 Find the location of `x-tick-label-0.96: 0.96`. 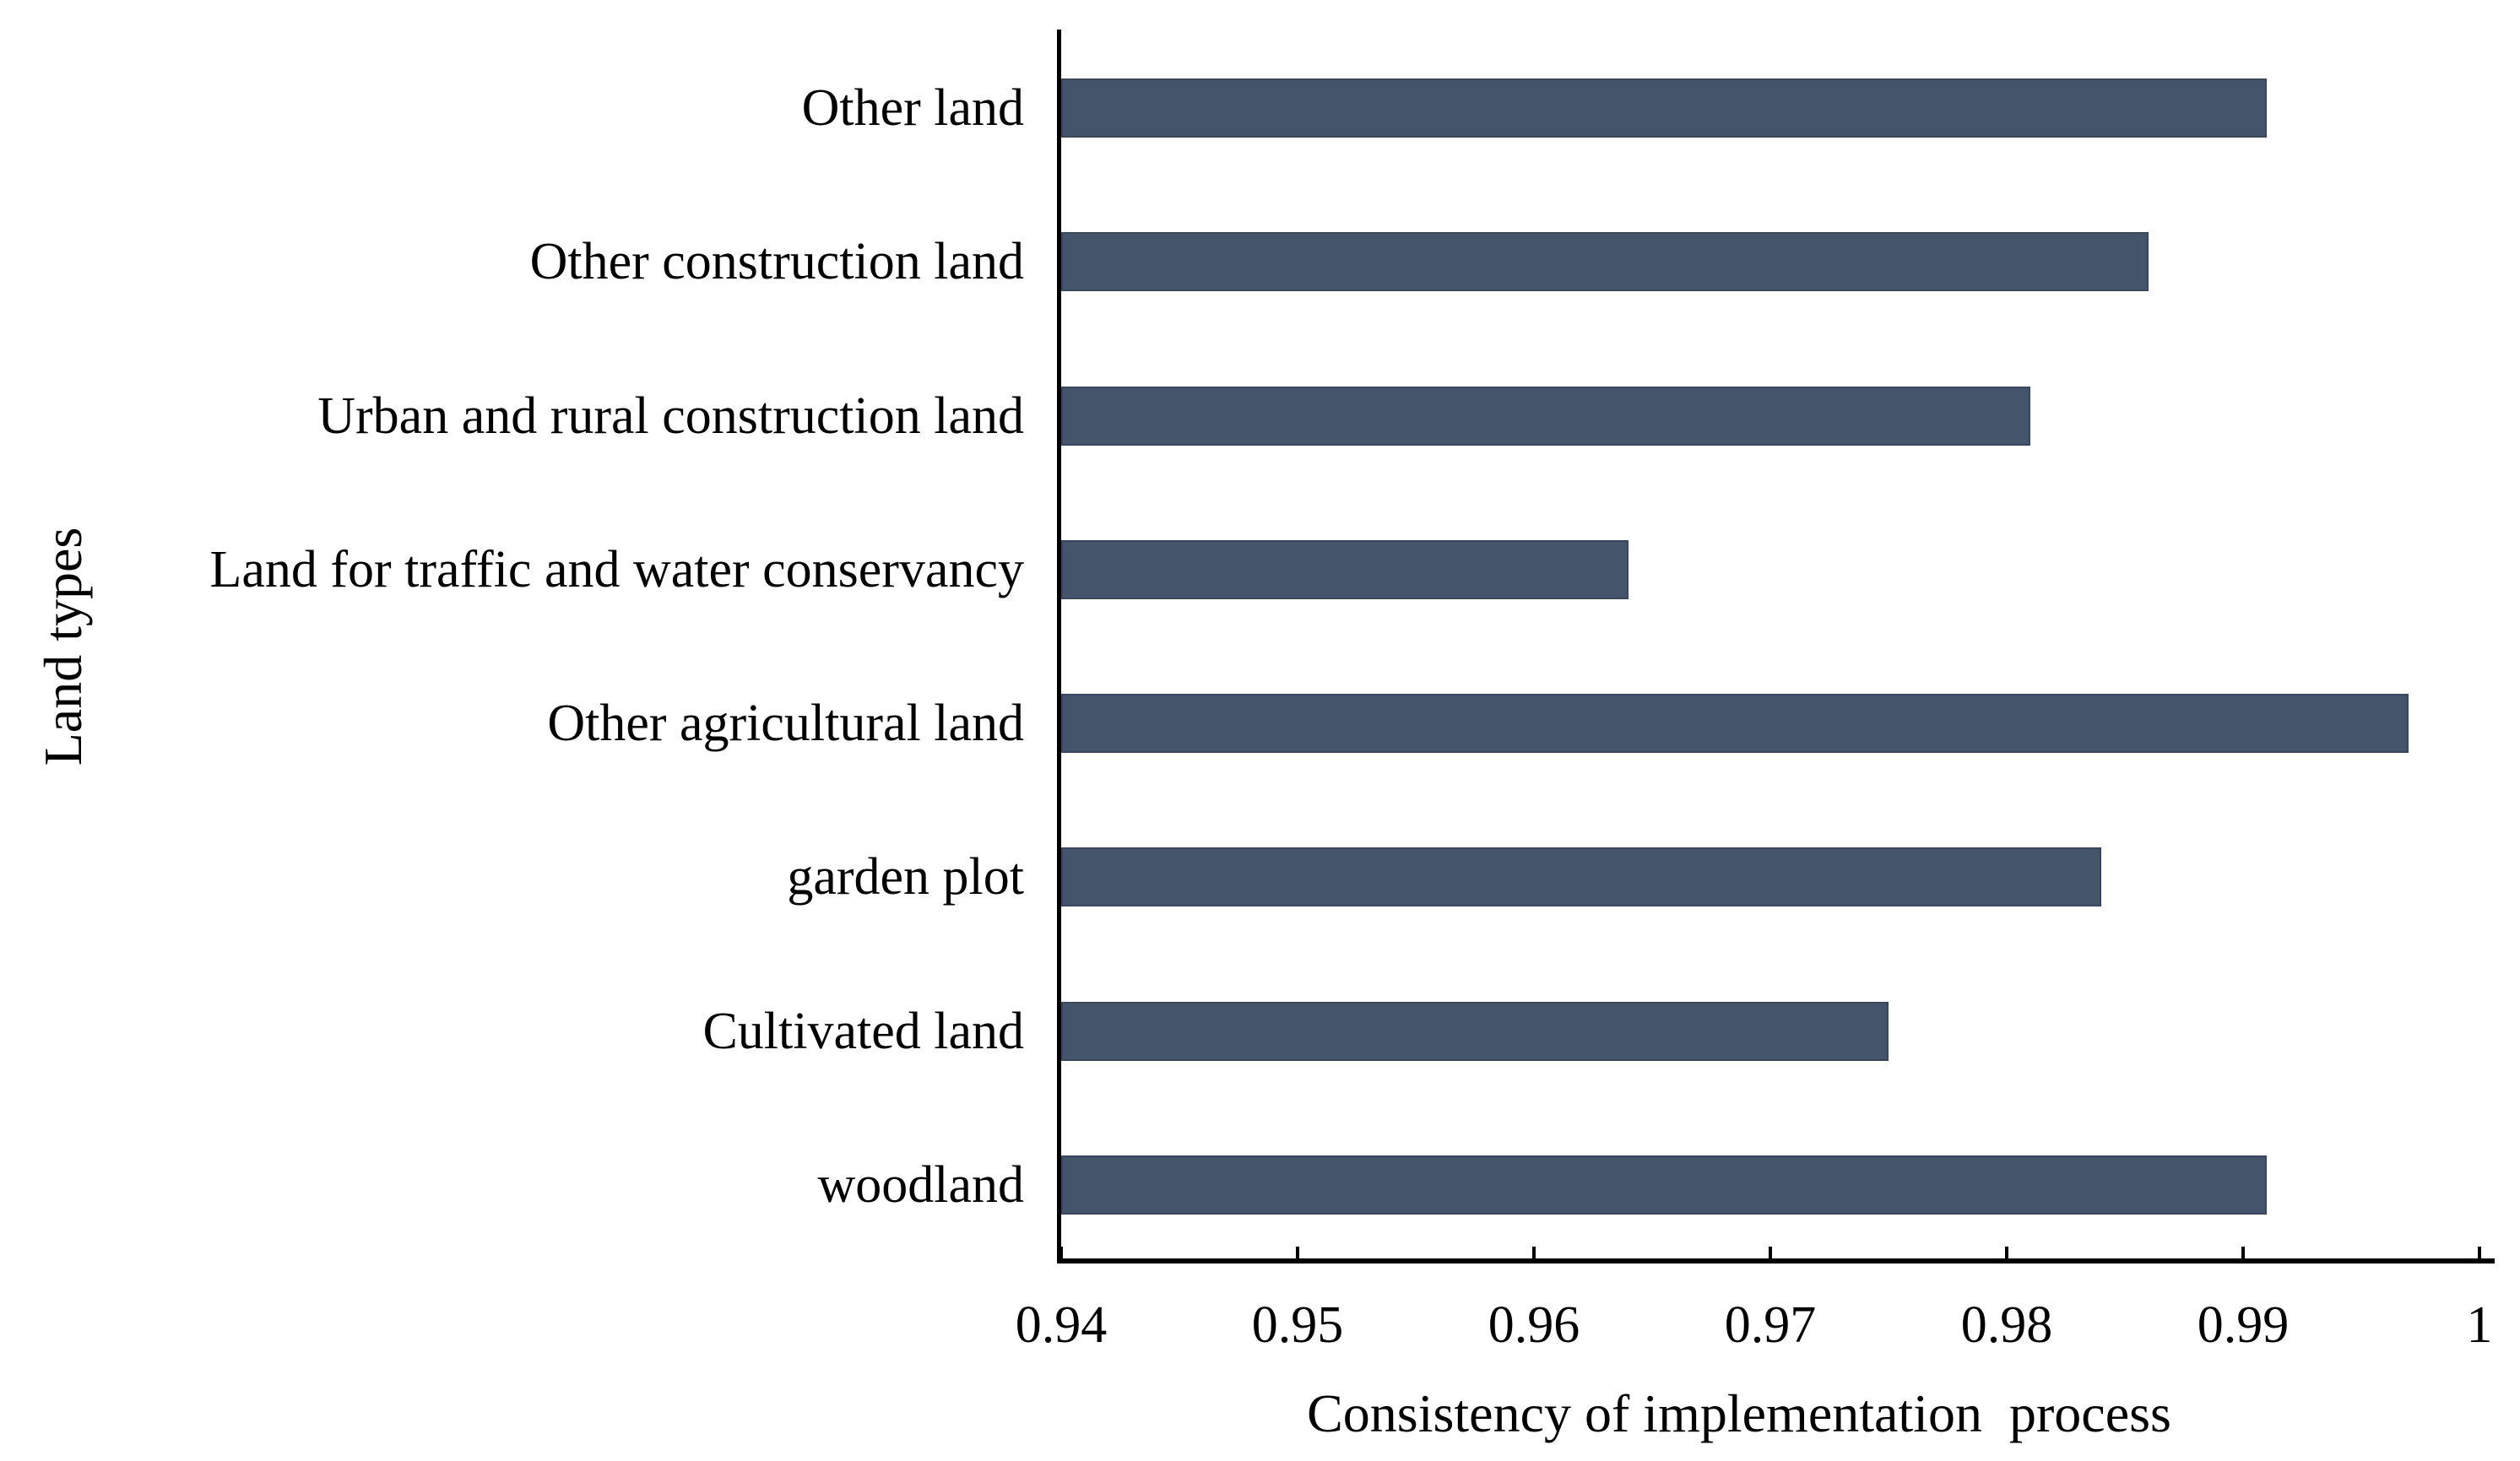

x-tick-label-0.96: 0.96 is located at coordinates (1534, 1325).